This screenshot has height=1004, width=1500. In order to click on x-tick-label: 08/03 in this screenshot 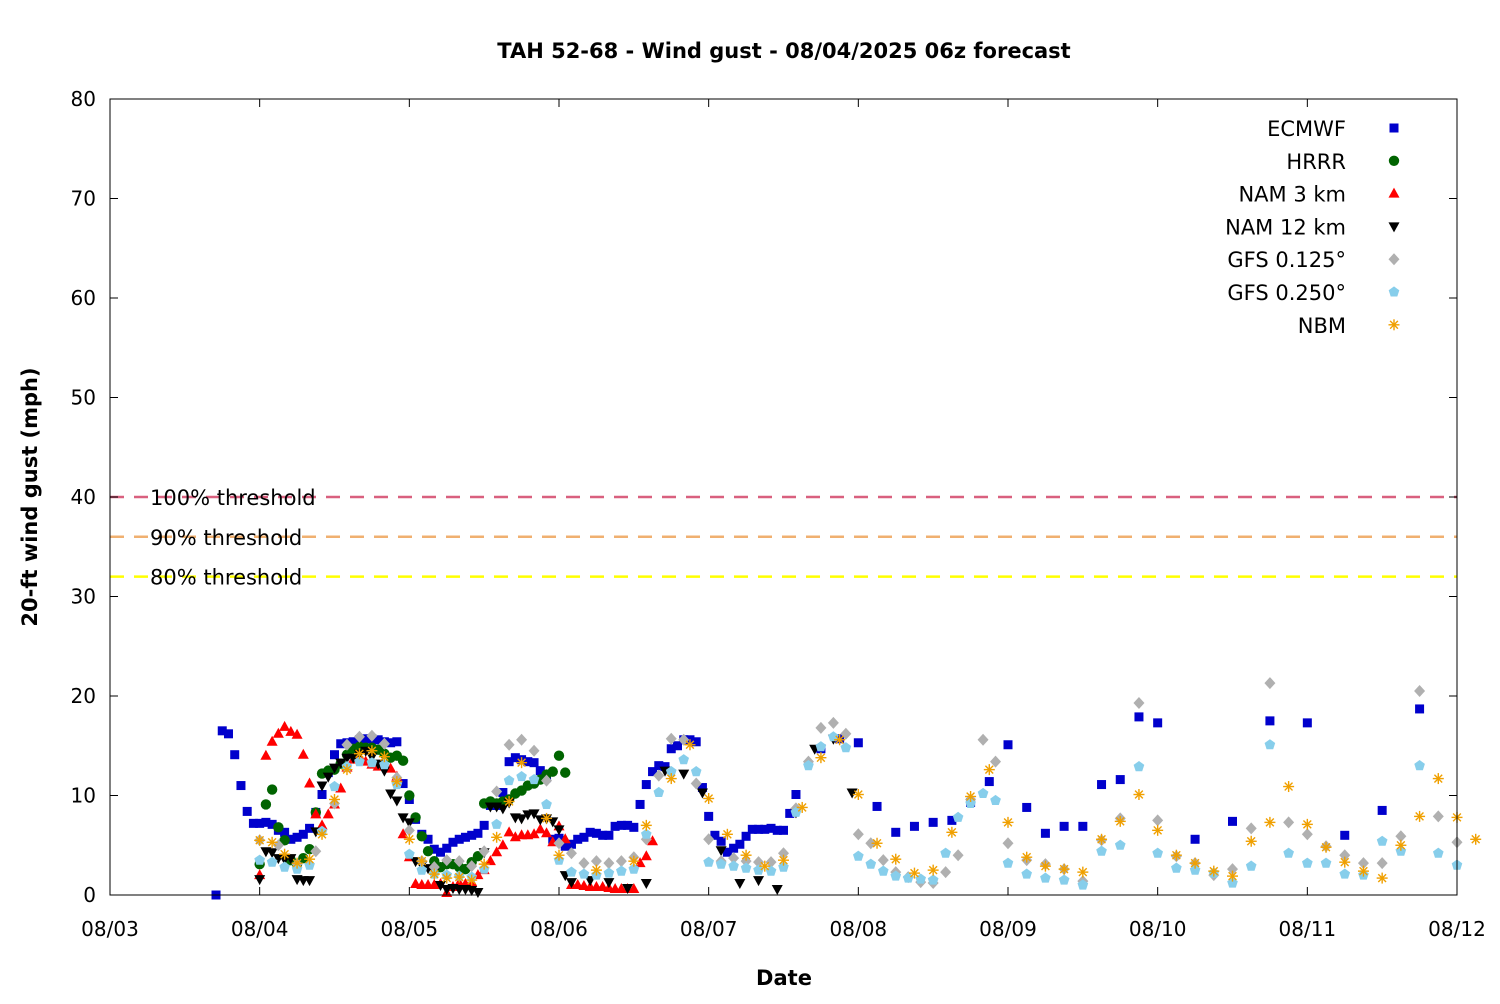, I will do `click(110, 929)`.